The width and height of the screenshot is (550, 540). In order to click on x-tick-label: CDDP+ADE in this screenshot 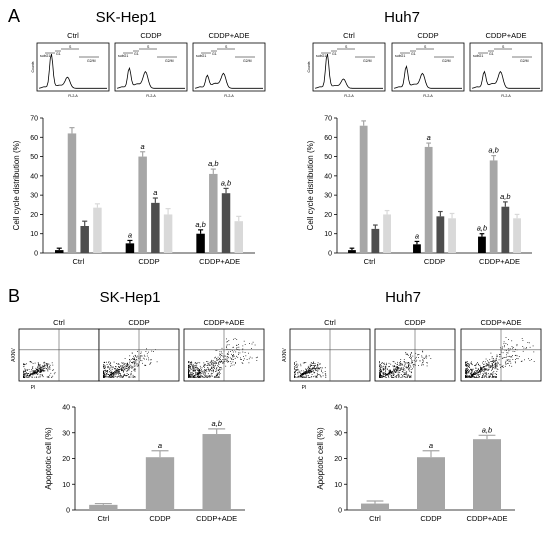, I will do `click(216, 518)`.